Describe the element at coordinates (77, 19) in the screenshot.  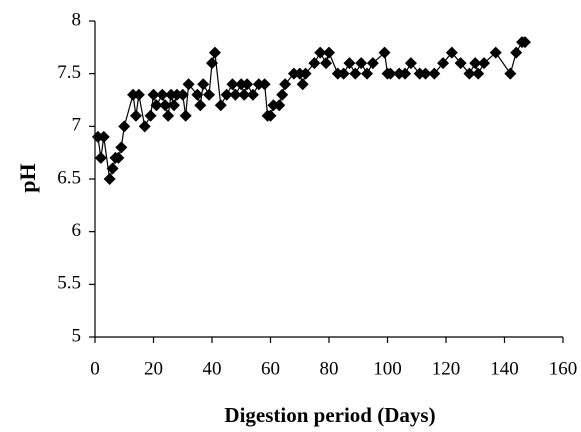
I see `y-tick-label: 8` at that location.